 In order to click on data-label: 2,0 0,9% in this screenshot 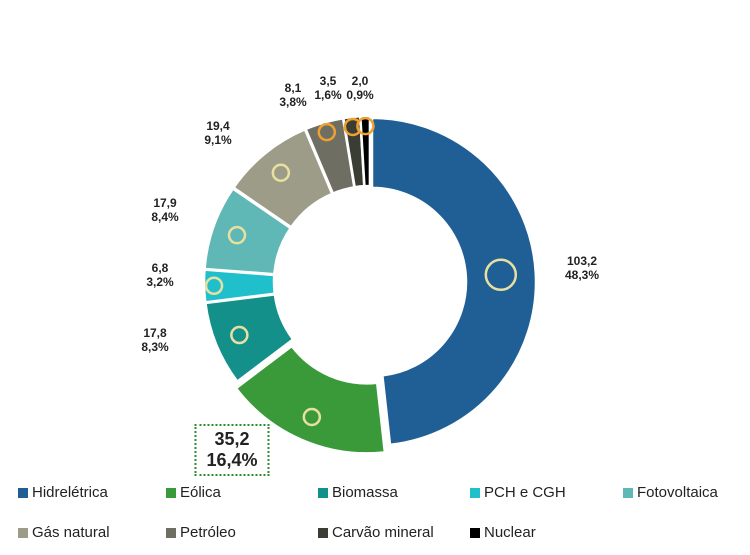, I will do `click(359, 88)`.